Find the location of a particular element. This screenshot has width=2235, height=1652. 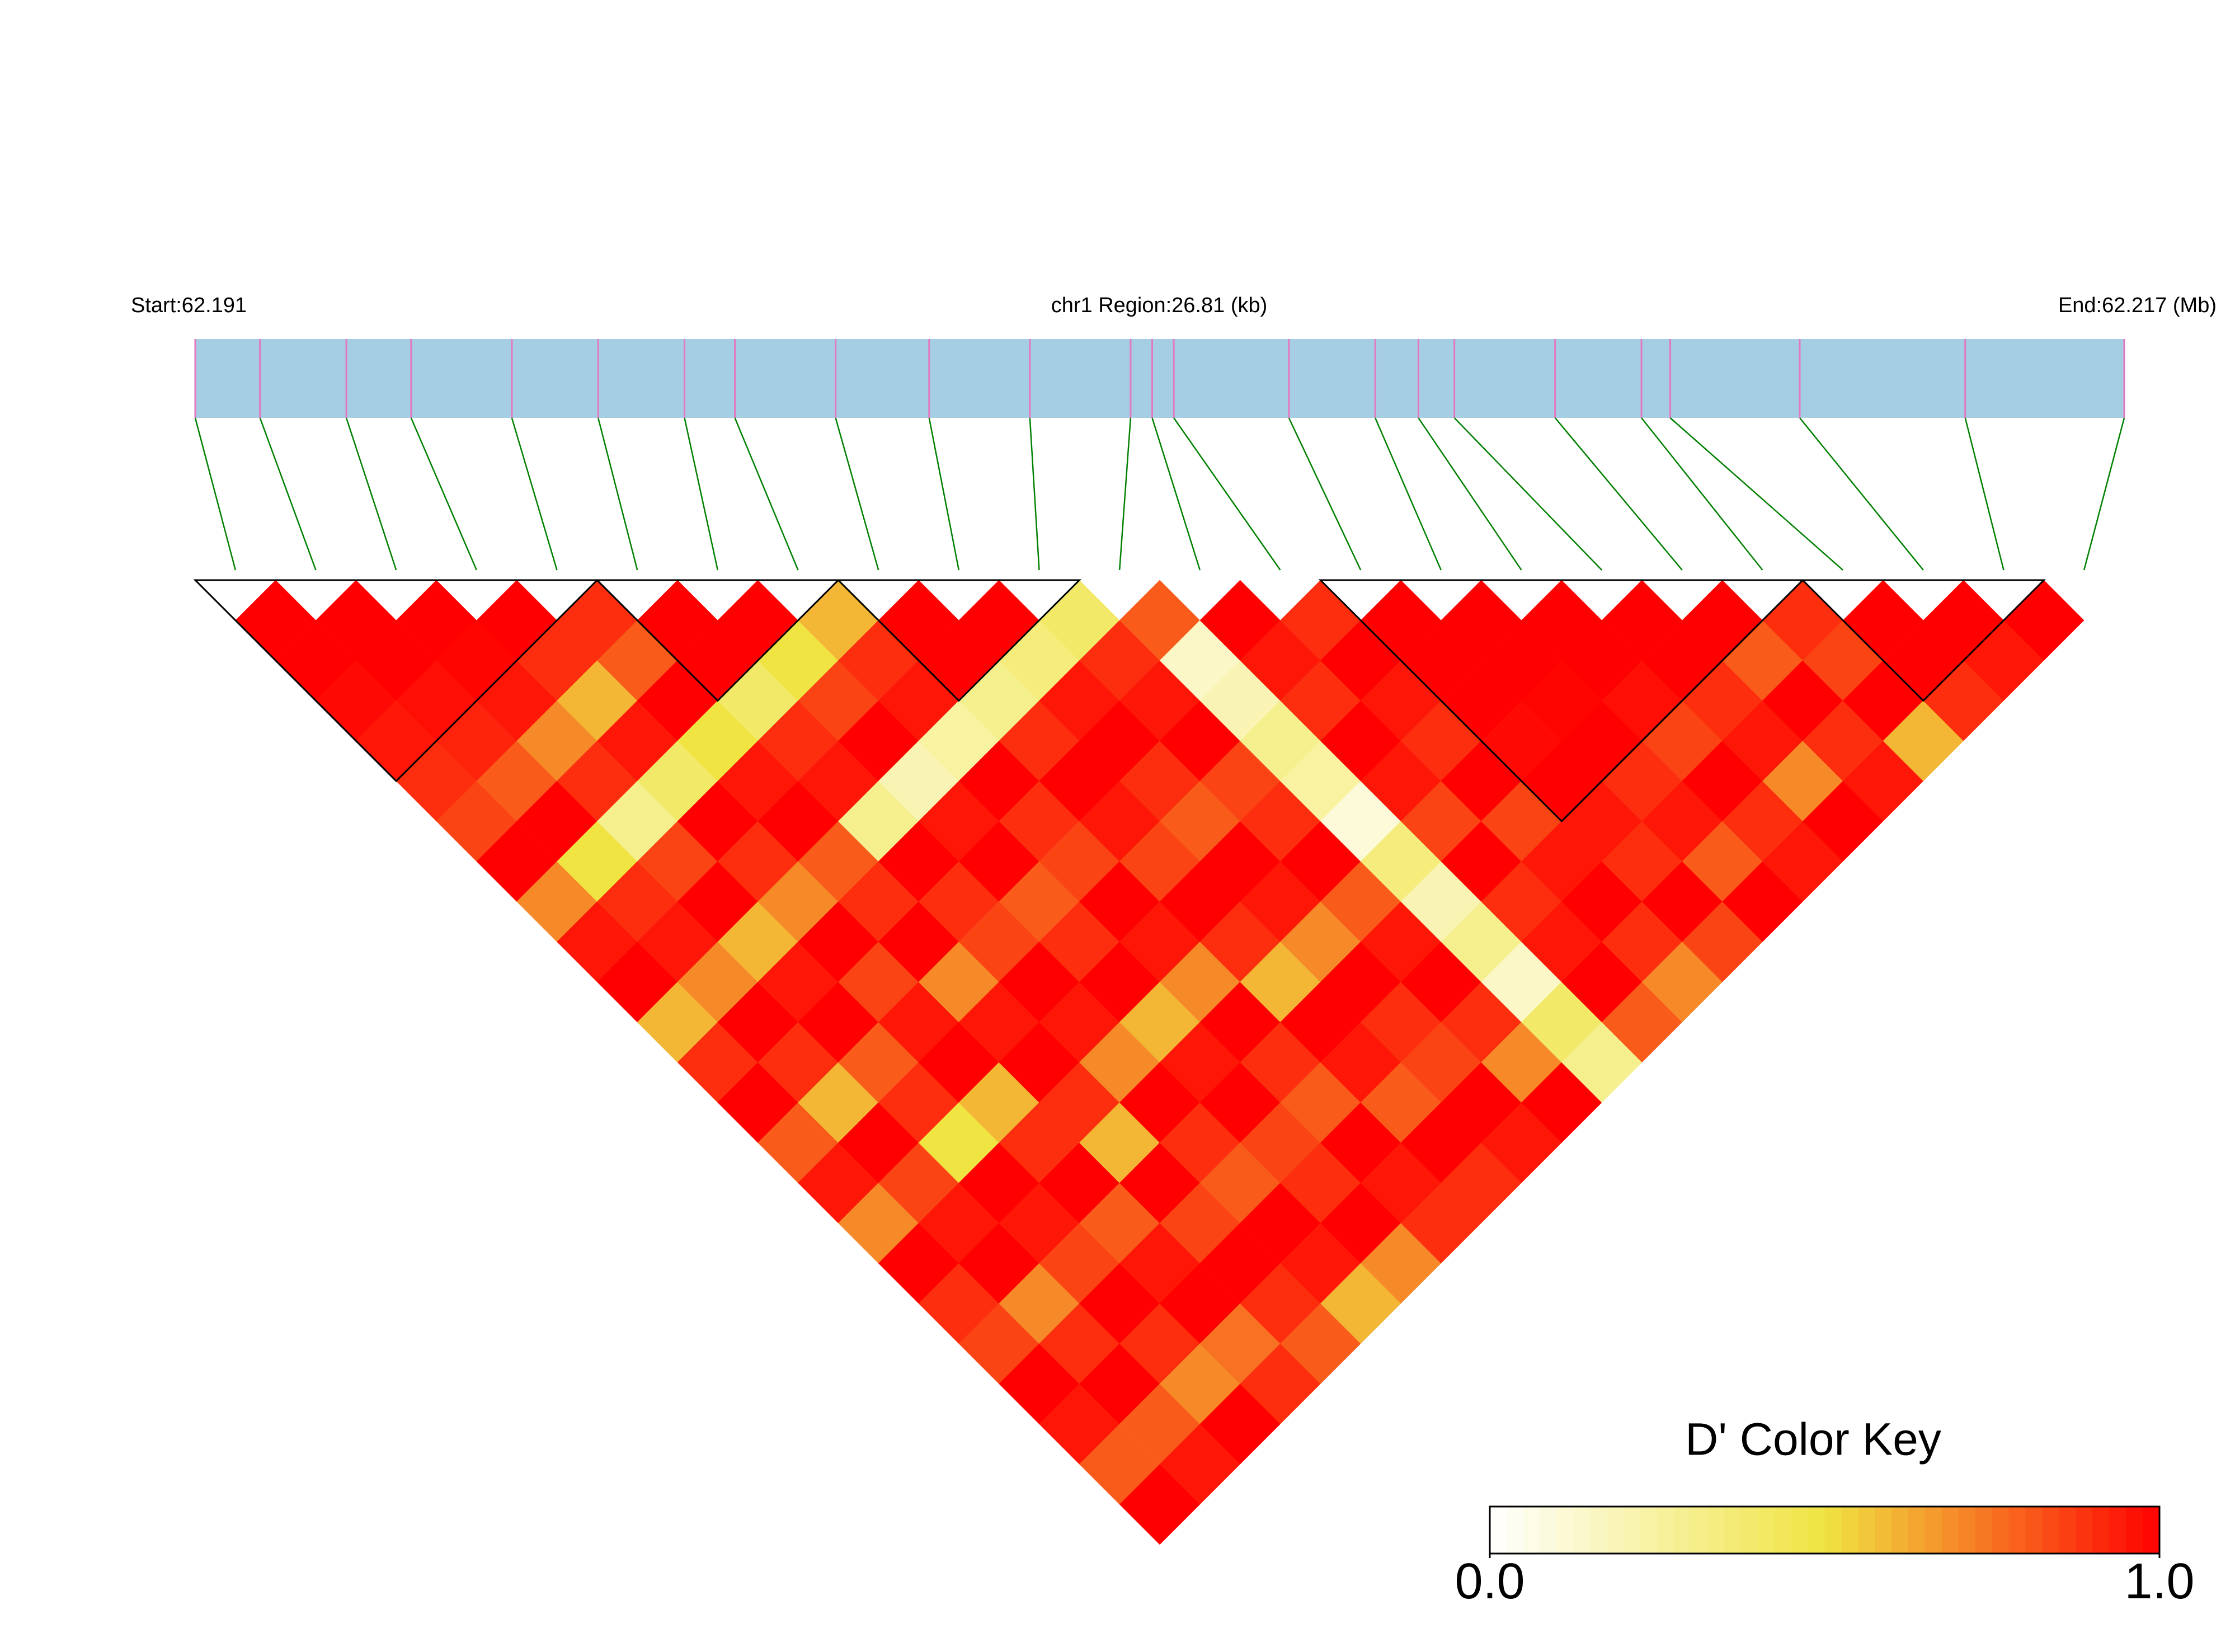

end-label: End:62.217 (Mb) is located at coordinates (2137, 306).